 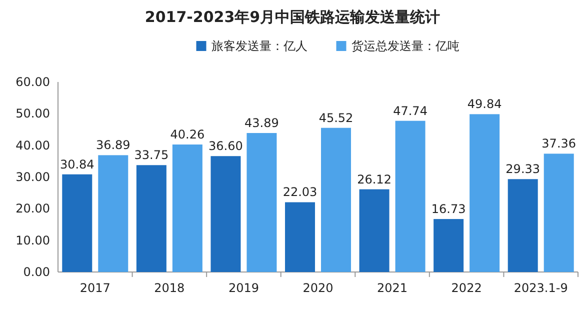 I want to click on x-tick-label: 2019, so click(x=243, y=288).